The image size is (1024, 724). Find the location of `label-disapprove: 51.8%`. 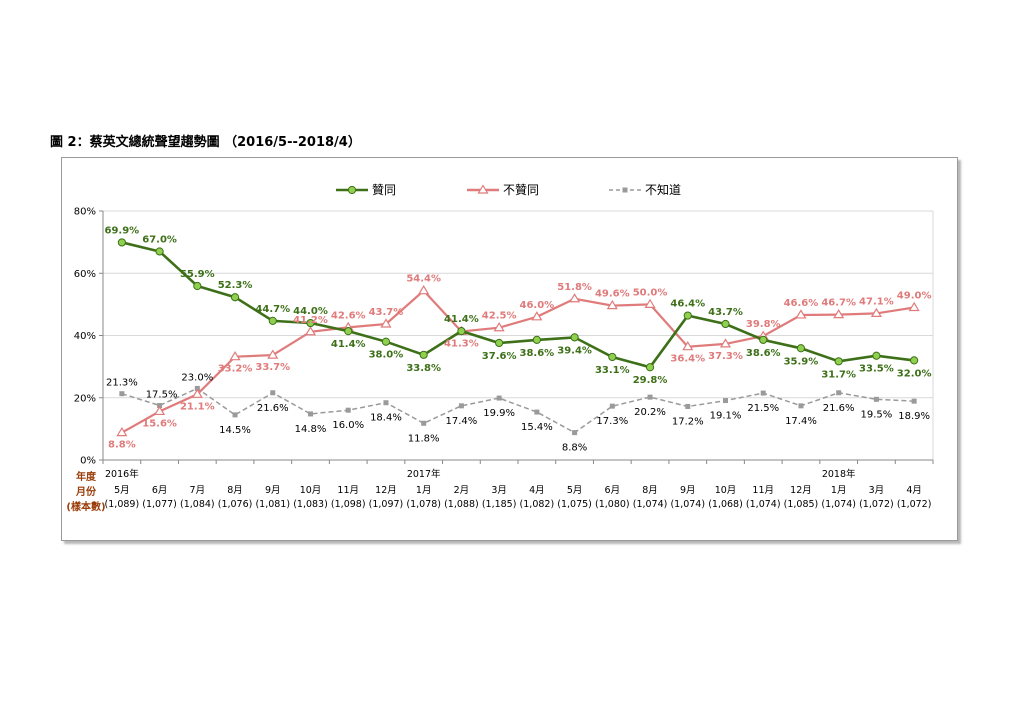

label-disapprove: 51.8% is located at coordinates (574, 287).